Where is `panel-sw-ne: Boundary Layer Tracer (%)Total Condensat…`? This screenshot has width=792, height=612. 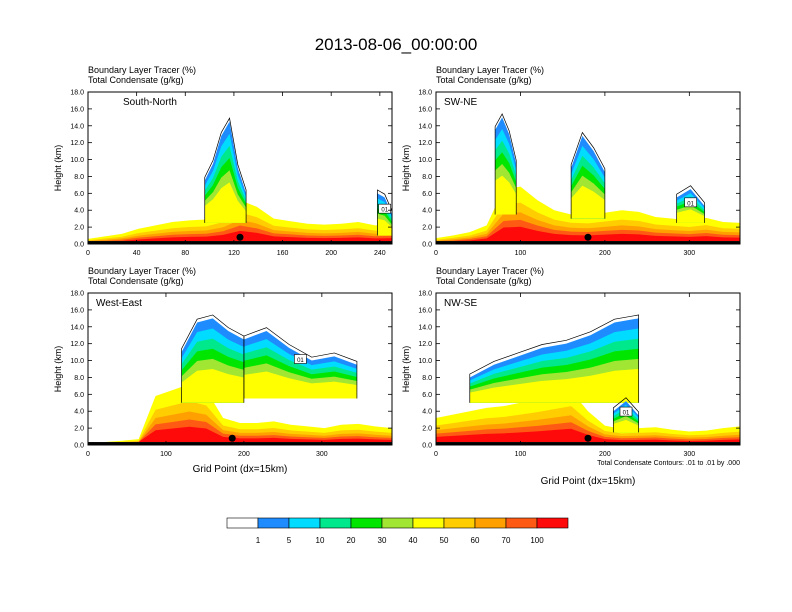 panel-sw-ne: Boundary Layer Tracer (%)Total Condensat… is located at coordinates (571, 161).